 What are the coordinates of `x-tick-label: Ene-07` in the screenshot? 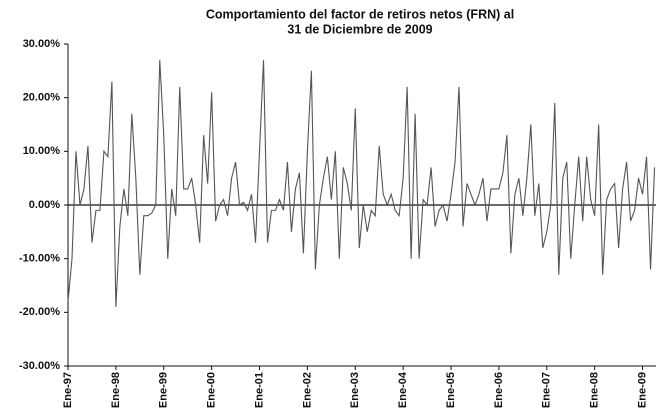 It's located at (547, 390).